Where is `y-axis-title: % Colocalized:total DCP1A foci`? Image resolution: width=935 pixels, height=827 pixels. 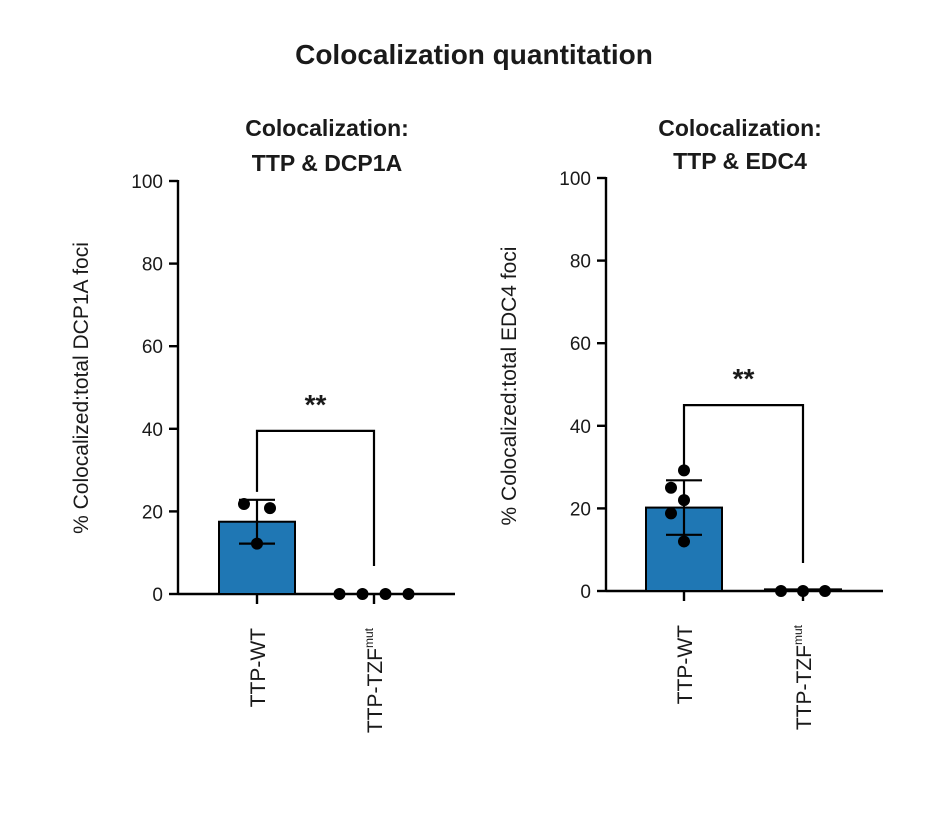
y-axis-title: % Colocalized:total DCP1A foci is located at coordinates (81, 388).